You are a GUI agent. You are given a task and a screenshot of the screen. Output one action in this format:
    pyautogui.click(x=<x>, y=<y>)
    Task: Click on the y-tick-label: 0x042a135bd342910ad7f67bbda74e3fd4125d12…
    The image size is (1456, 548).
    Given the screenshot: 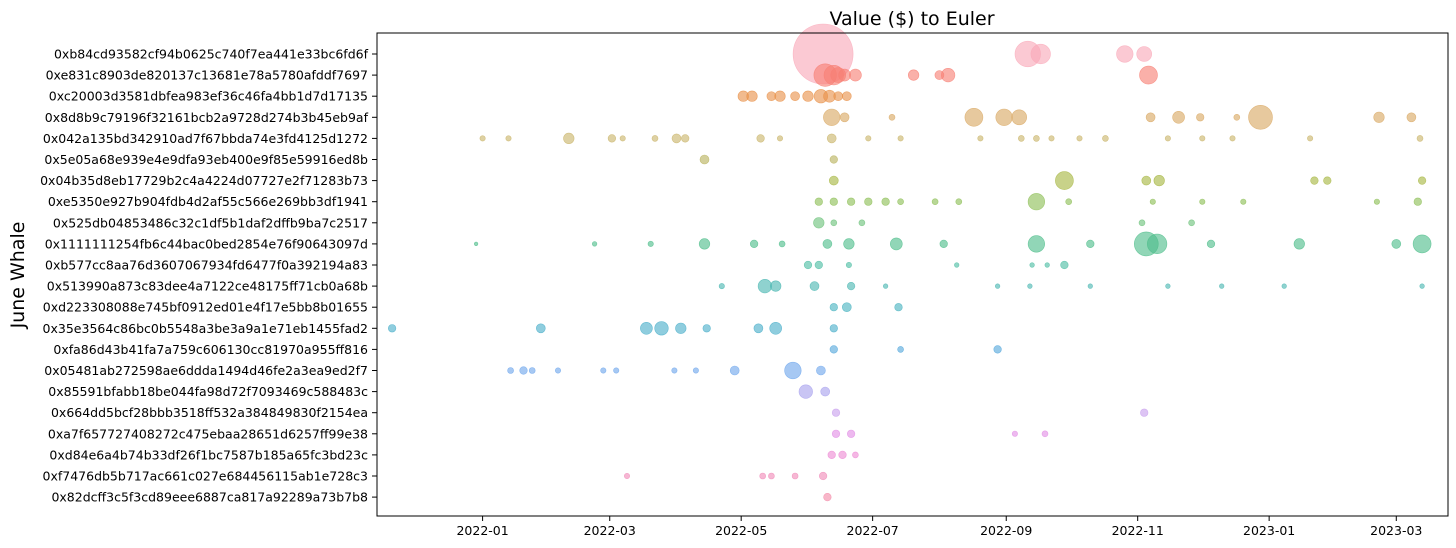 What is the action you would take?
    pyautogui.click(x=205, y=138)
    